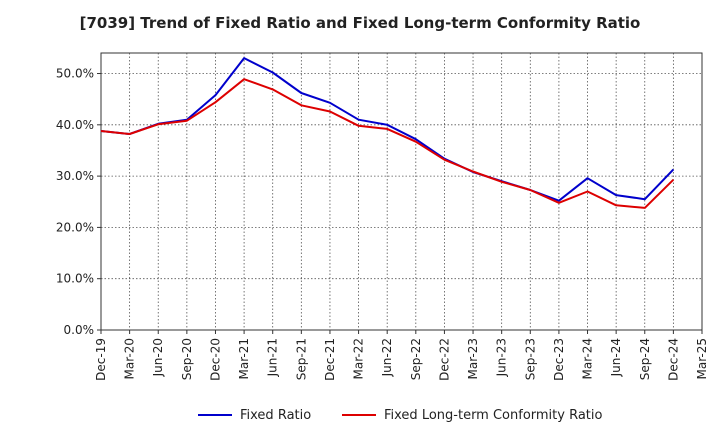 The image size is (720, 440). I want to click on legend-item-fixed-long-term-conformity-ratio: Fixed Long-term Conformity Ratio, so click(472, 415).